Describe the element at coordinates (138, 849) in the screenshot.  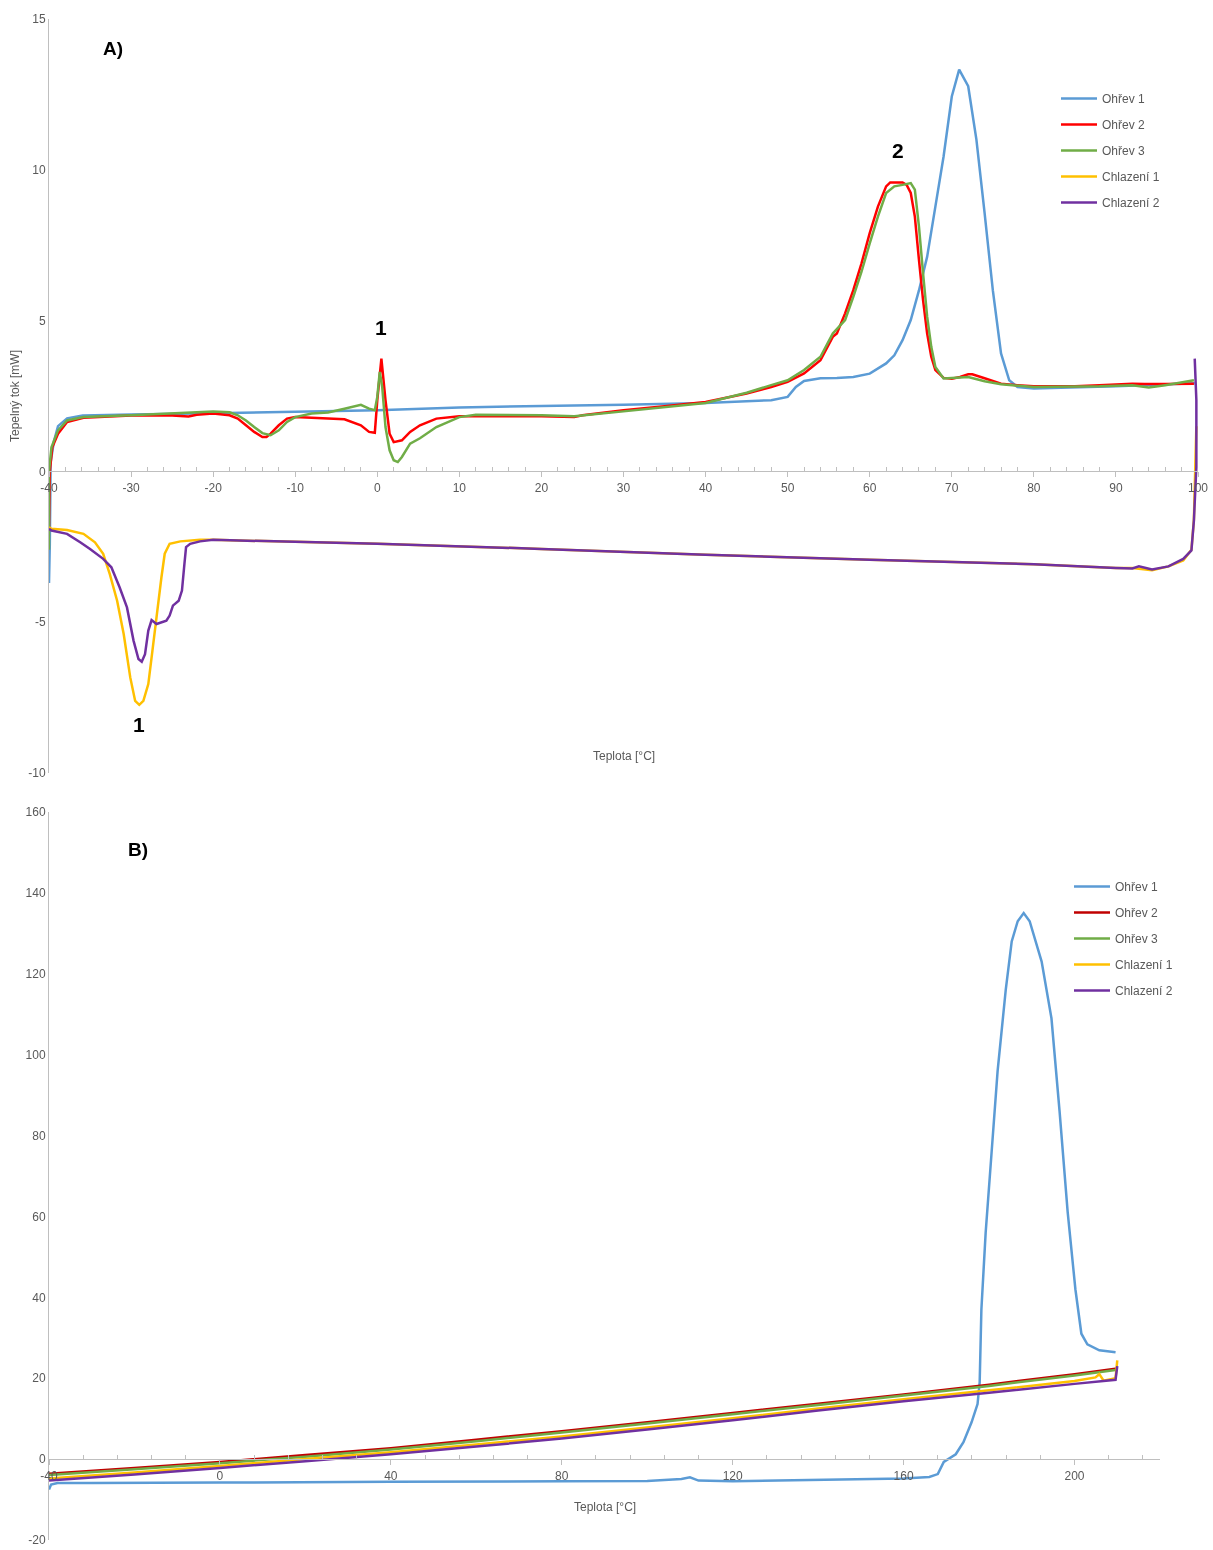
I see `text: B)` at that location.